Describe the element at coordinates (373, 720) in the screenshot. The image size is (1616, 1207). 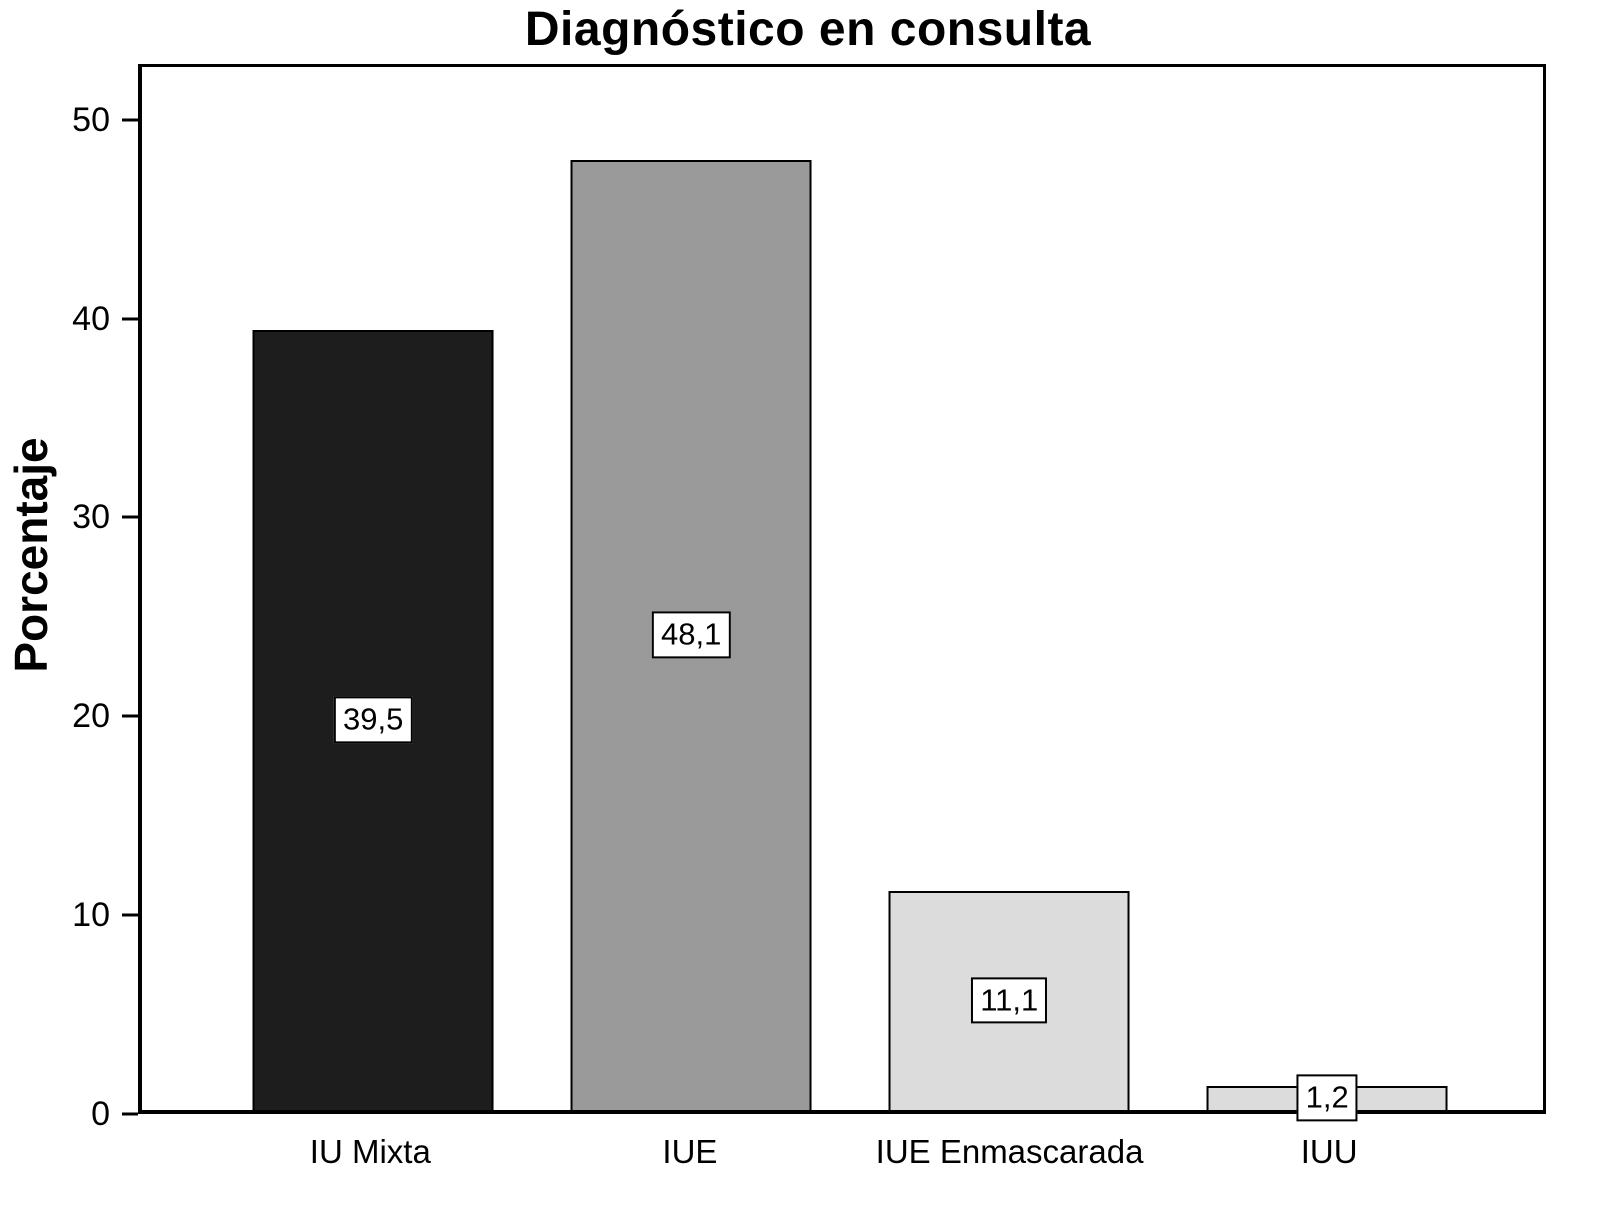
I see `bar-value-label-1: 39,5` at that location.